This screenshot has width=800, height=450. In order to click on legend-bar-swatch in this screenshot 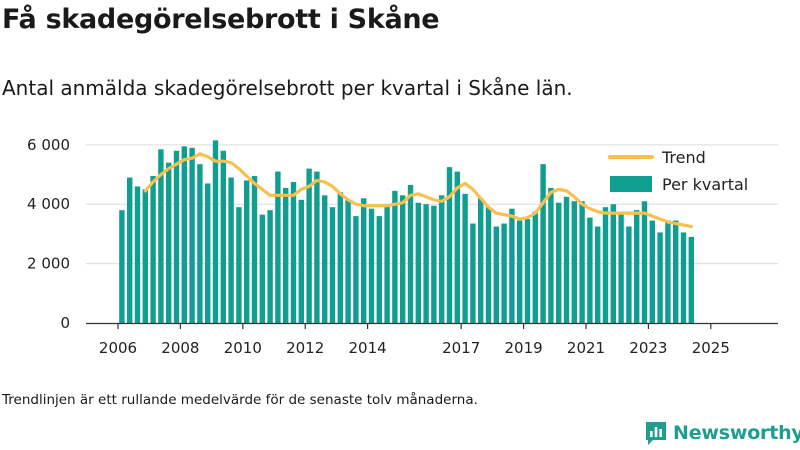, I will do `click(631, 184)`.